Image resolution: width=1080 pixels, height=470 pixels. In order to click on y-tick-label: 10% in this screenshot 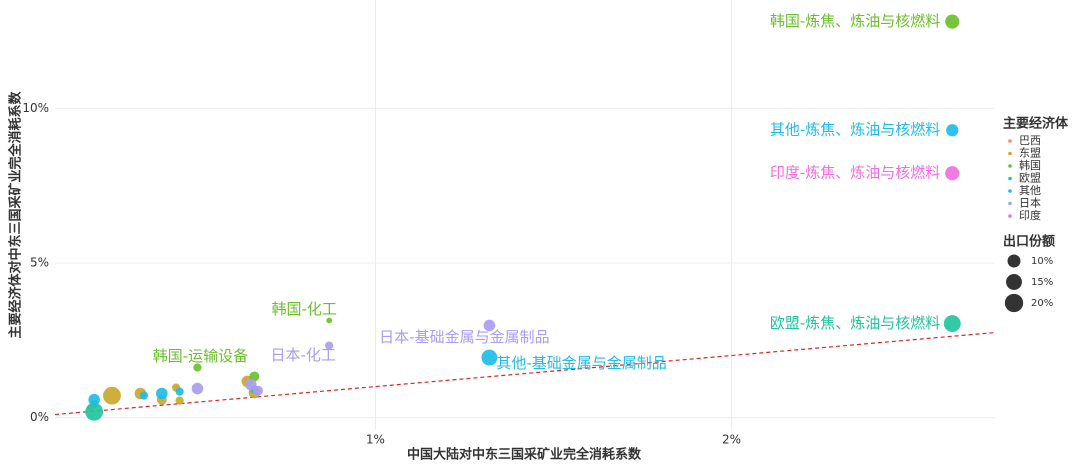, I will do `click(35, 108)`.